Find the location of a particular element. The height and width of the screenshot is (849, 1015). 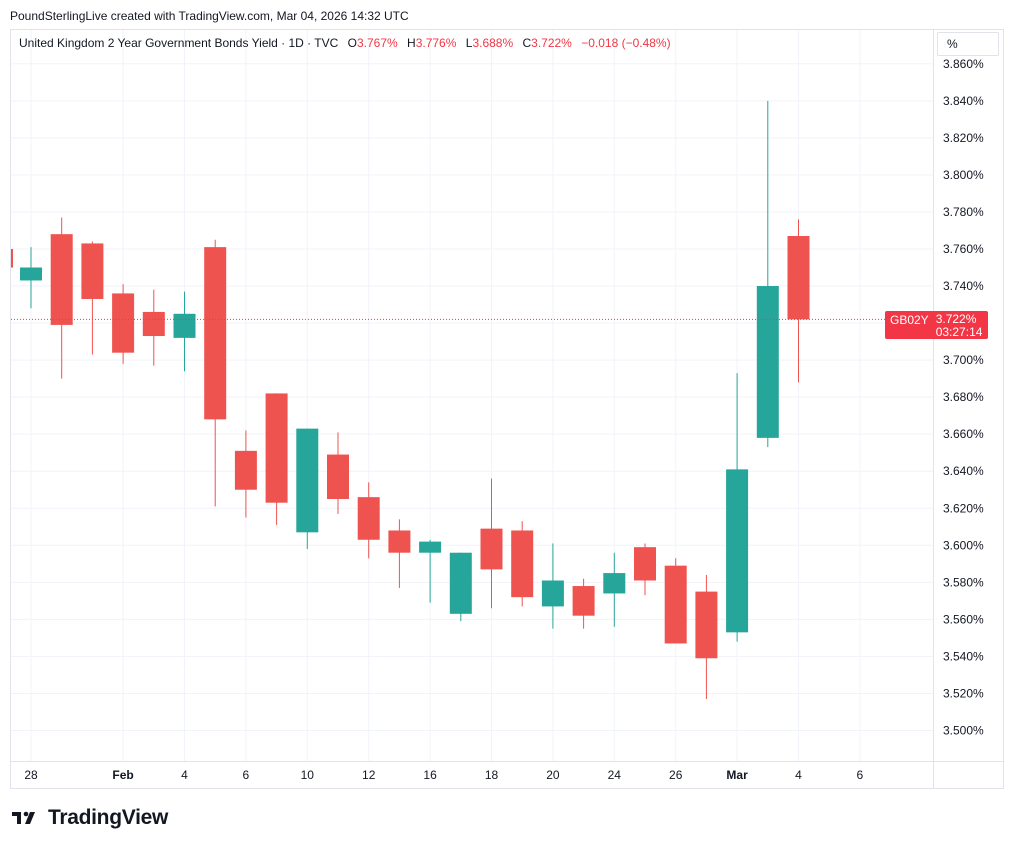

y-tick-label: 3.540% is located at coordinates (963, 656).